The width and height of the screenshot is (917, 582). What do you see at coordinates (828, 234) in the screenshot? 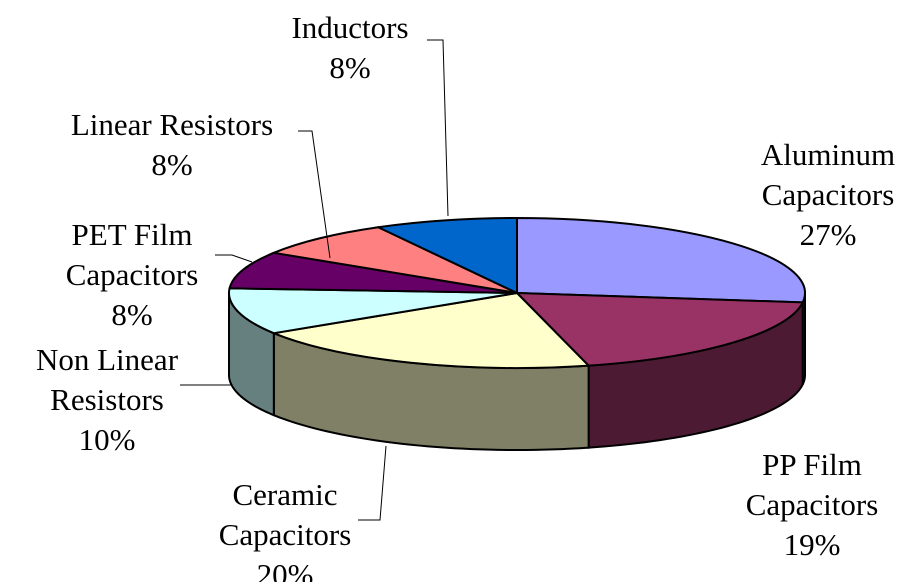
I see `value-label: 27%` at bounding box center [828, 234].